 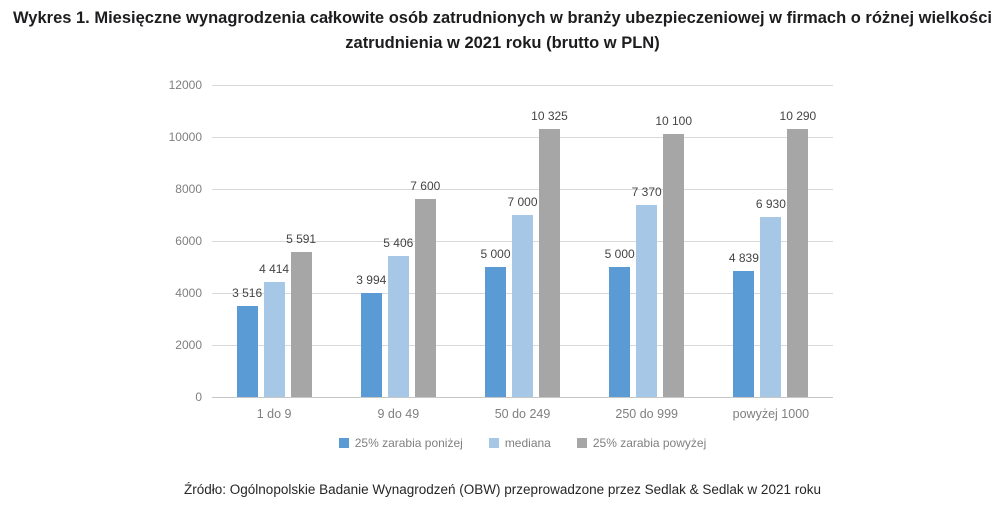 I want to click on x-axis-category-label: 50 do 249, so click(x=522, y=414).